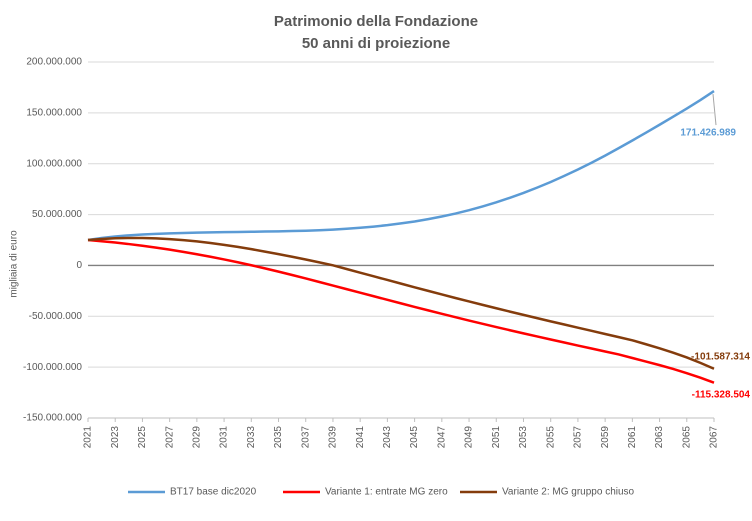 The height and width of the screenshot is (521, 752). What do you see at coordinates (278, 437) in the screenshot?
I see `x-tick-label: 2035` at bounding box center [278, 437].